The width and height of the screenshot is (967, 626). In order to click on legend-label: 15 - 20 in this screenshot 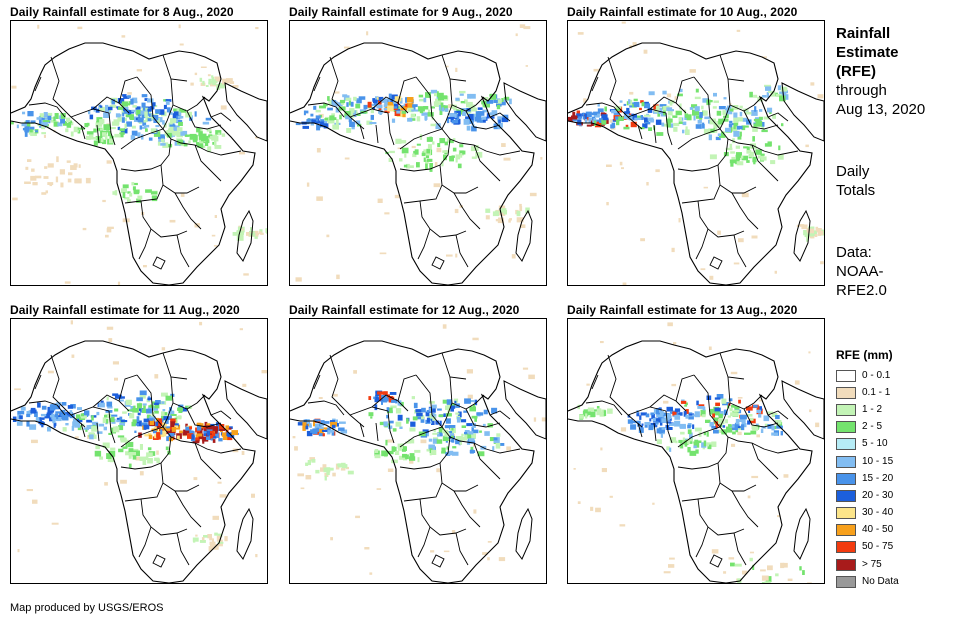, I will do `click(878, 478)`.